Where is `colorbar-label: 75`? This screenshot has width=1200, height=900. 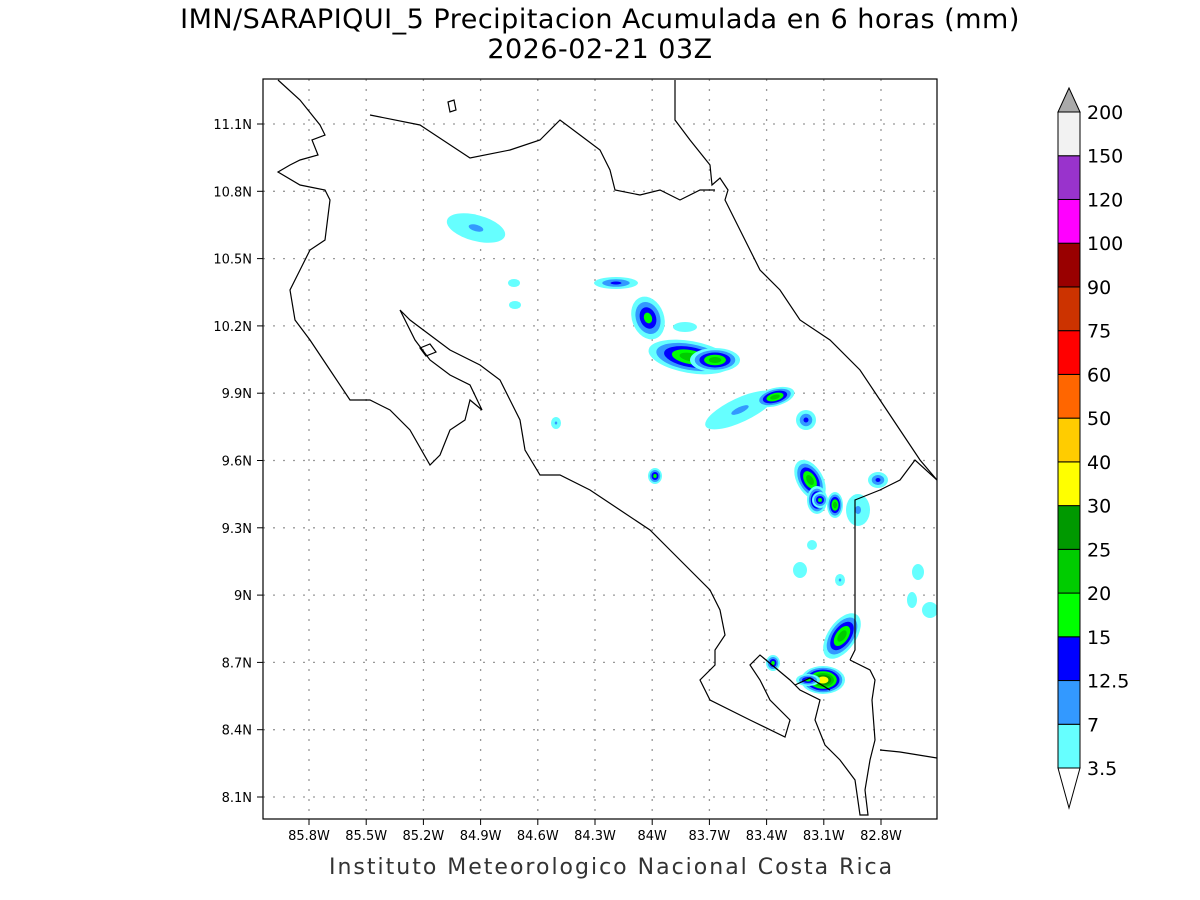
colorbar-label: 75 is located at coordinates (1099, 332).